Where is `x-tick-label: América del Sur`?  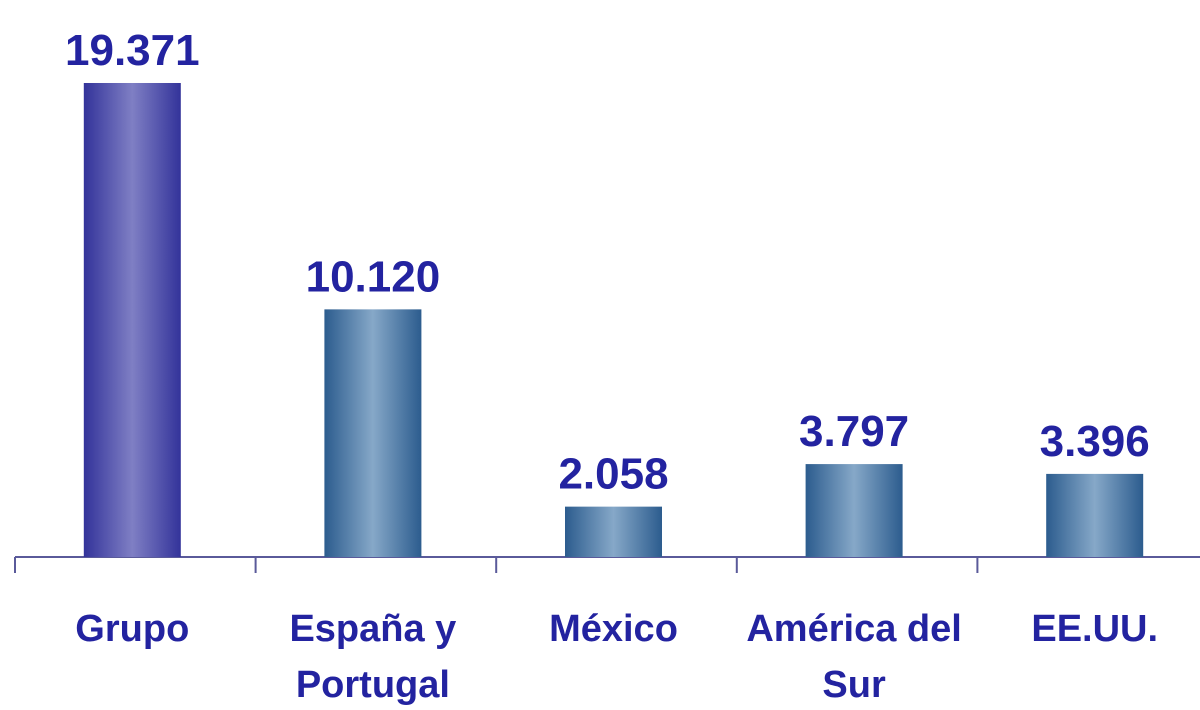 x-tick-label: América del Sur is located at coordinates (853, 657).